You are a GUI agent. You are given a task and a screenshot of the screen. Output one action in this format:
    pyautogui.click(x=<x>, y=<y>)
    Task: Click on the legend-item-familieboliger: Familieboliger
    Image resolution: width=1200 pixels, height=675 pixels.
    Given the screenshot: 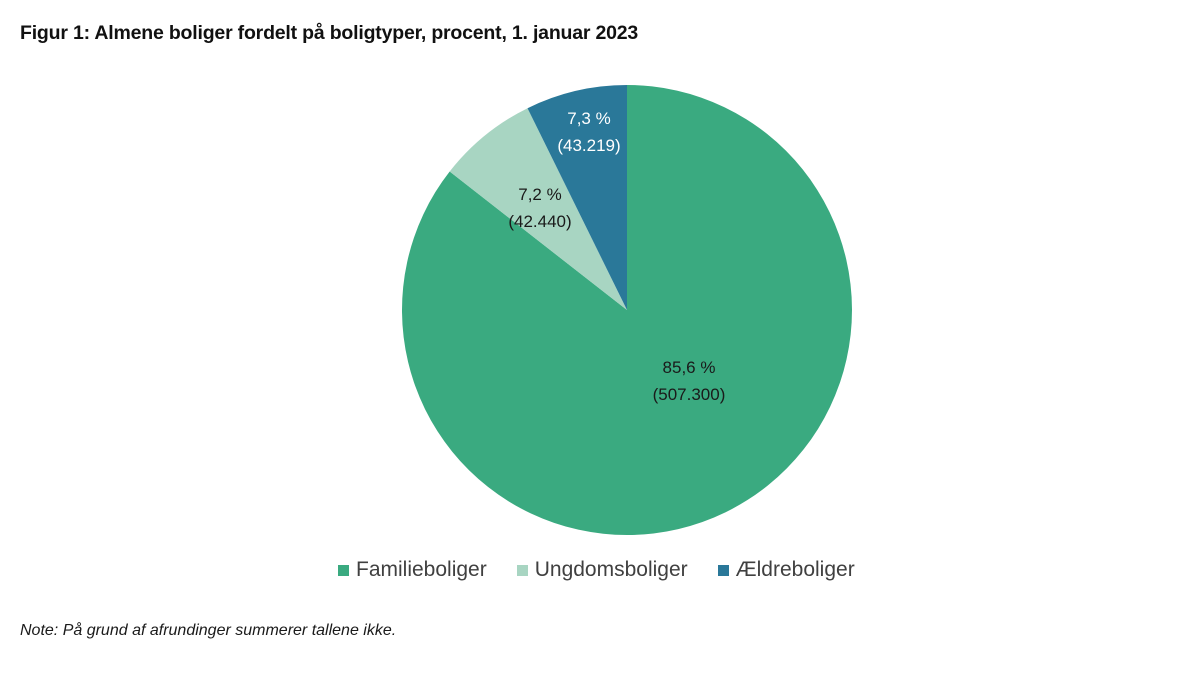 What is the action you would take?
    pyautogui.click(x=412, y=570)
    